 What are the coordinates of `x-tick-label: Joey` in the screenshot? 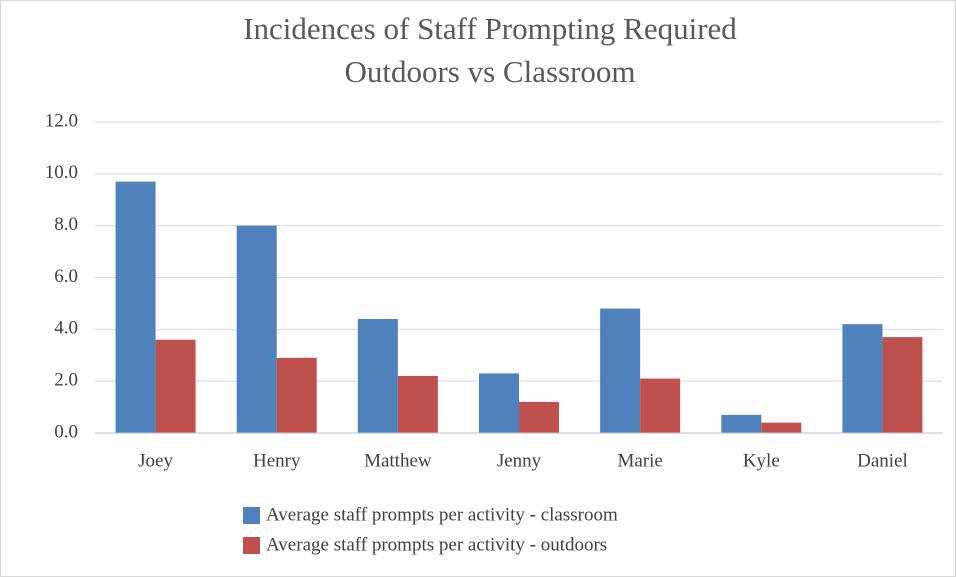 It's located at (155, 460).